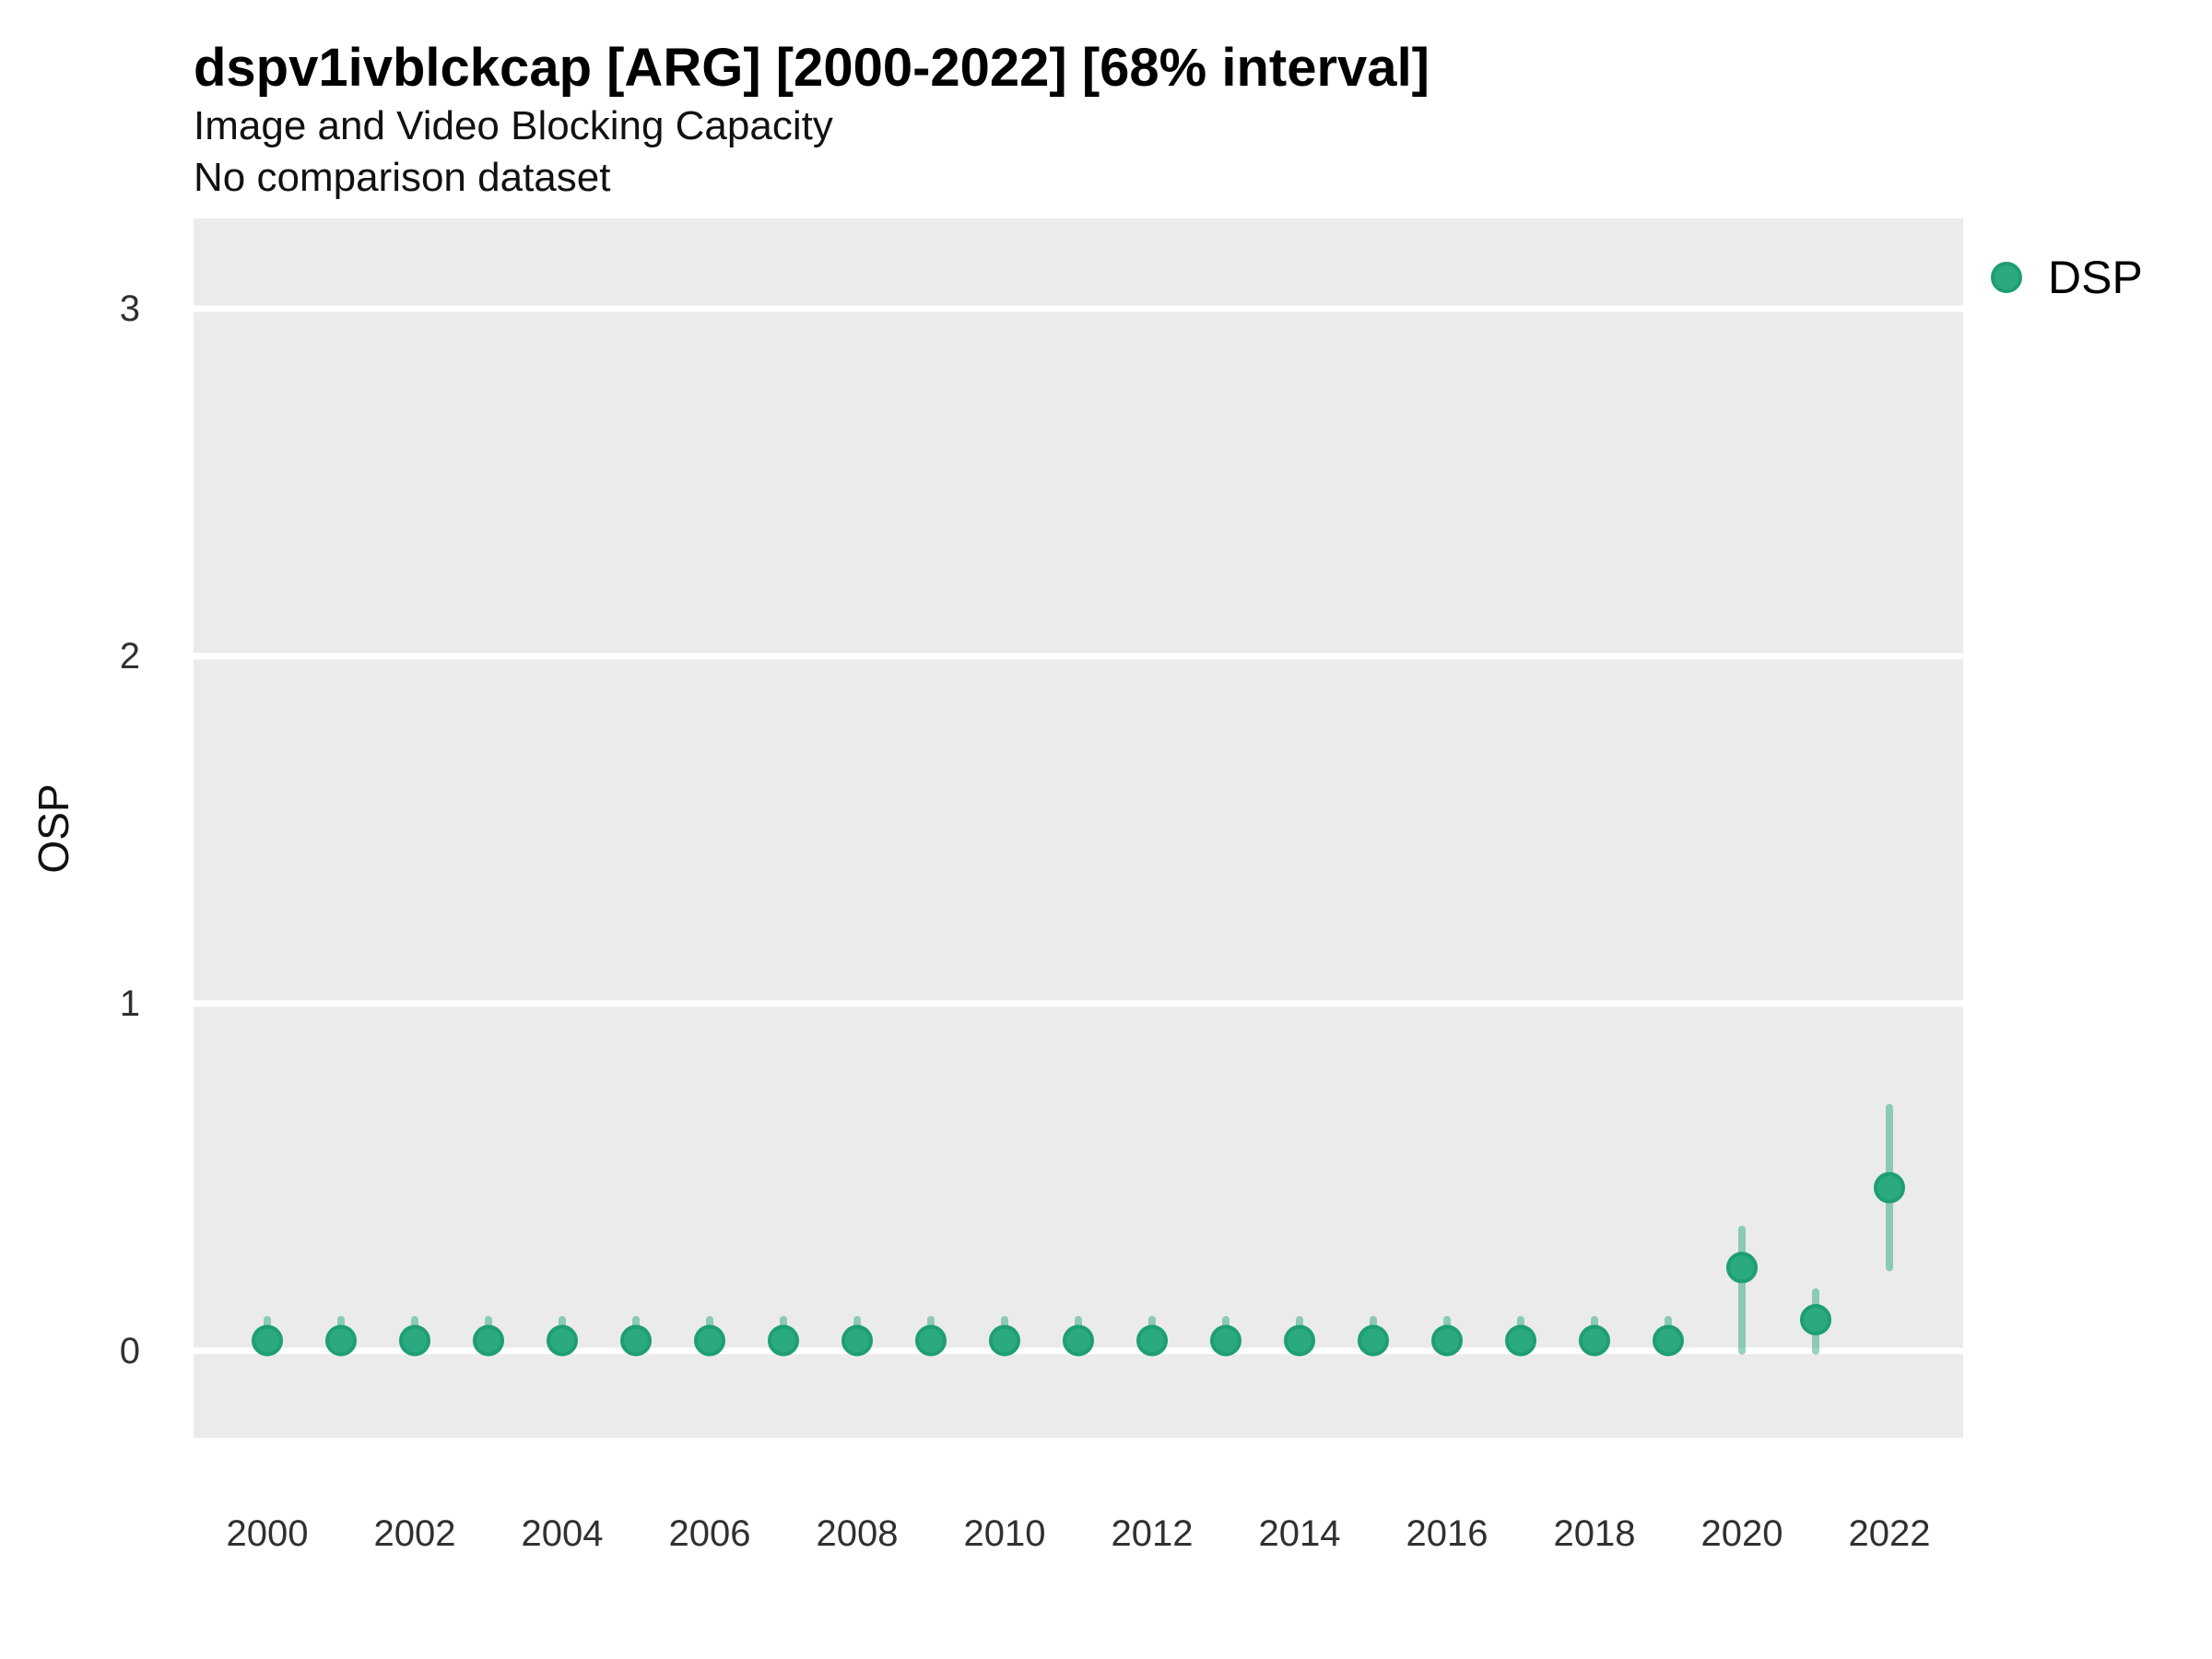  Describe the element at coordinates (858, 1533) in the screenshot. I see `x-tick-label: 2008` at that location.